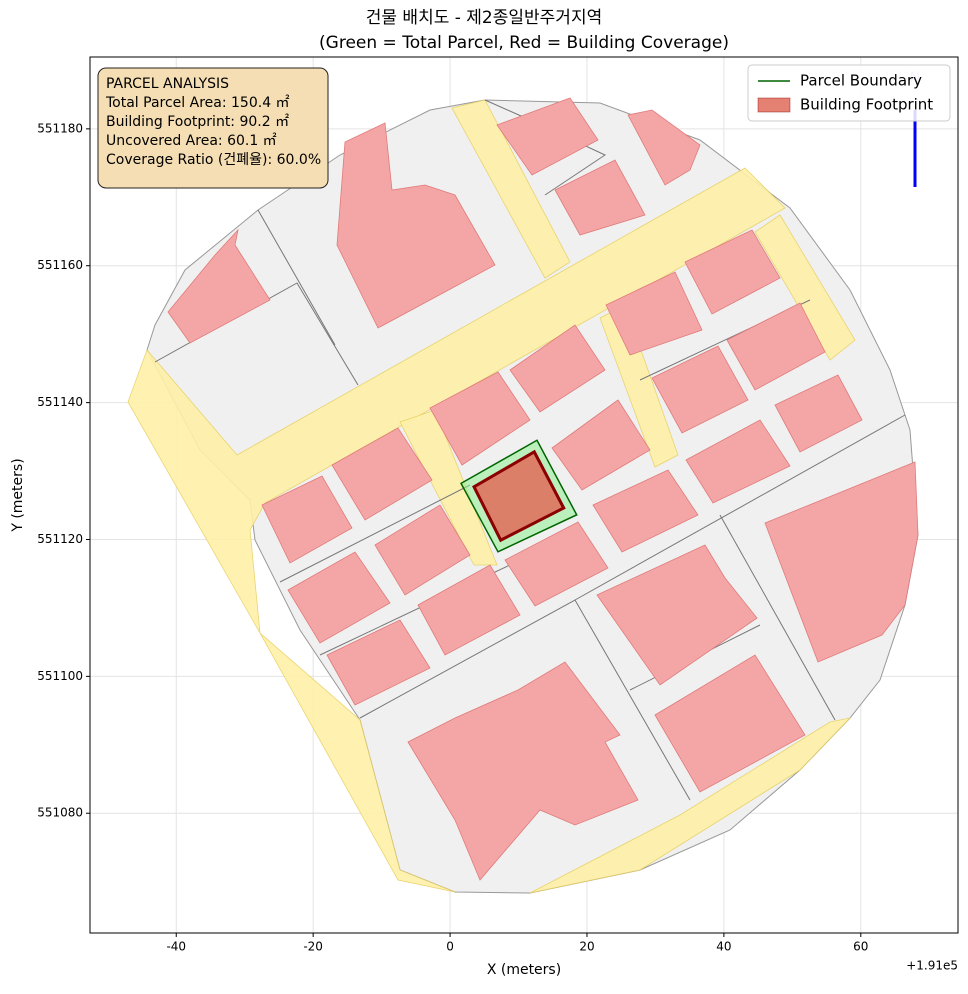 The height and width of the screenshot is (994, 968). I want to click on info-line: PARCEL ANALYSIS, so click(167, 84).